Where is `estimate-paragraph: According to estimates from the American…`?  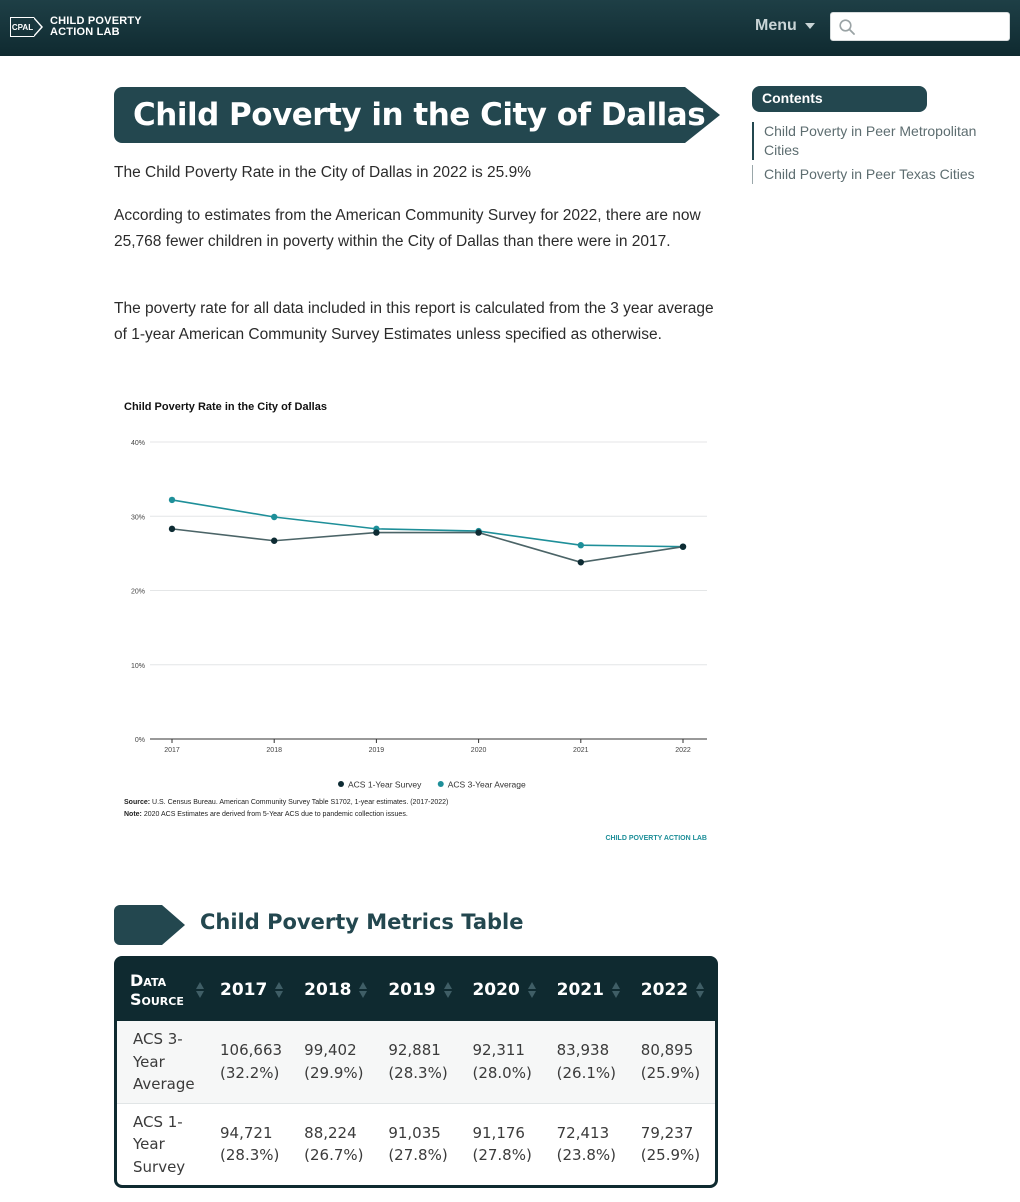
estimate-paragraph: According to estimates from the American… is located at coordinates (407, 228).